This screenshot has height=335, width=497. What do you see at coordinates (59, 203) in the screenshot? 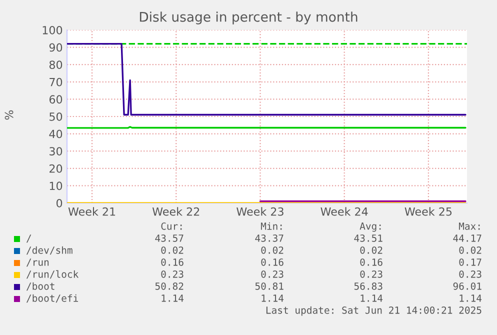
I see `y-tick-label: 0` at bounding box center [59, 203].